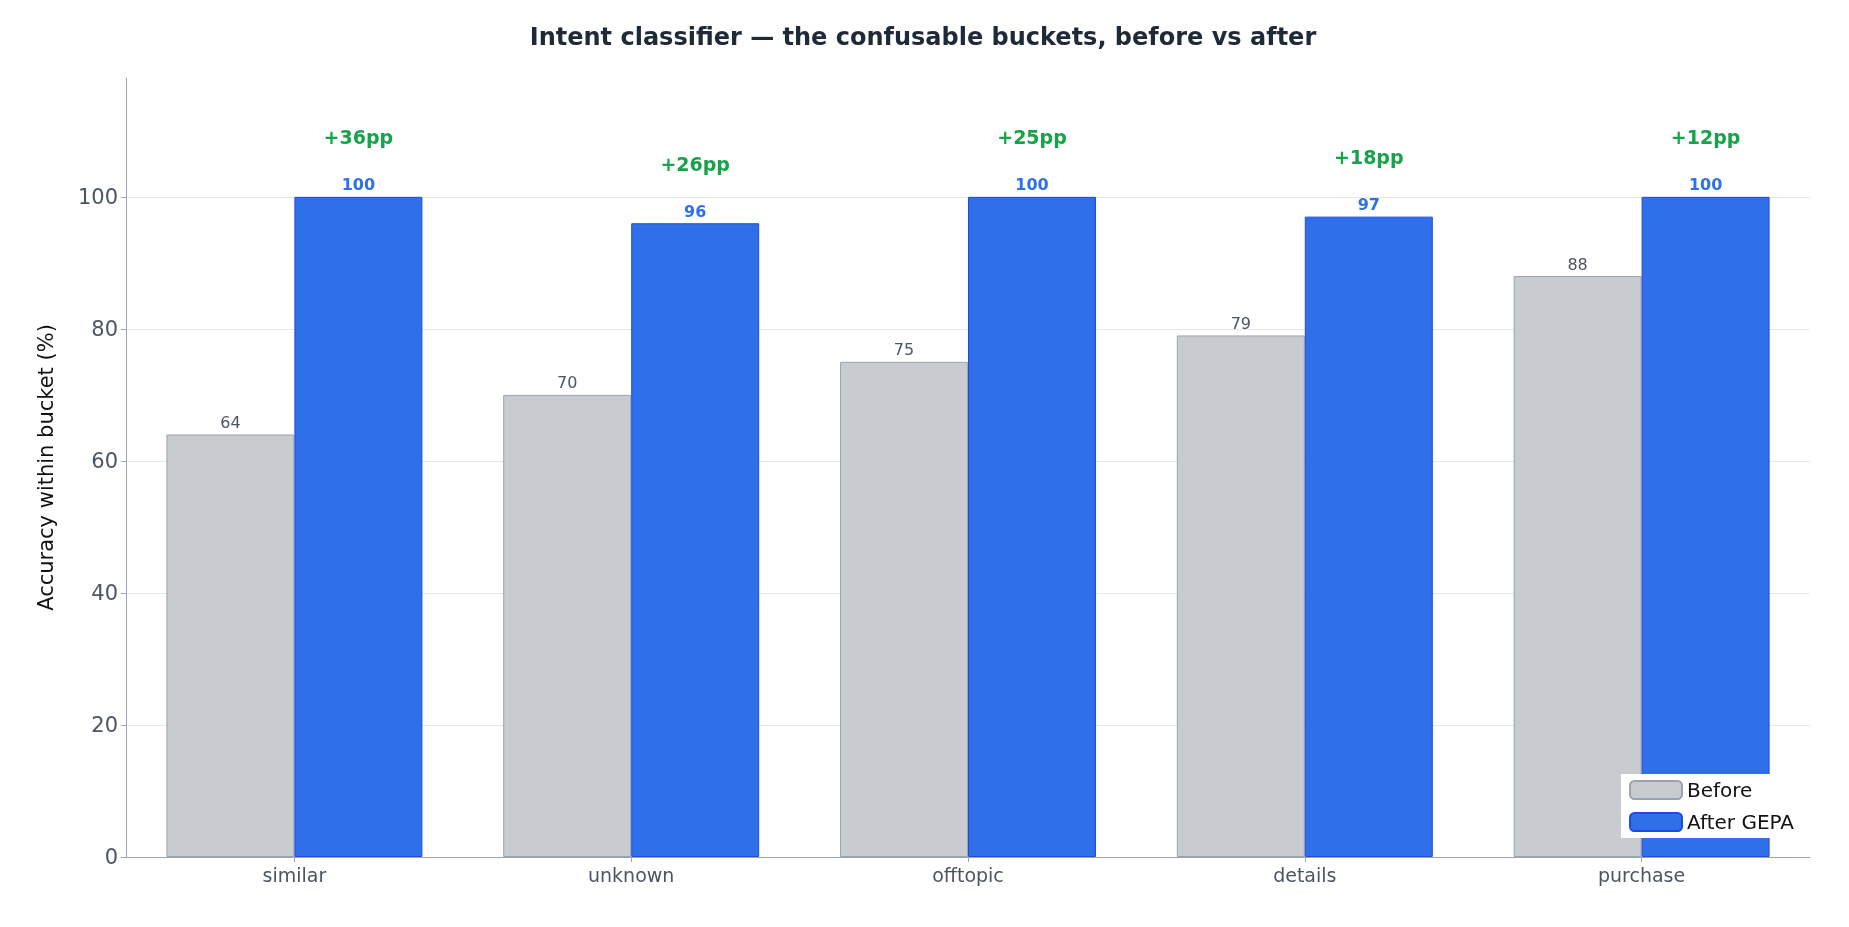 This screenshot has width=1849, height=927. Describe the element at coordinates (1305, 874) in the screenshot. I see `x-tick-label: details` at that location.